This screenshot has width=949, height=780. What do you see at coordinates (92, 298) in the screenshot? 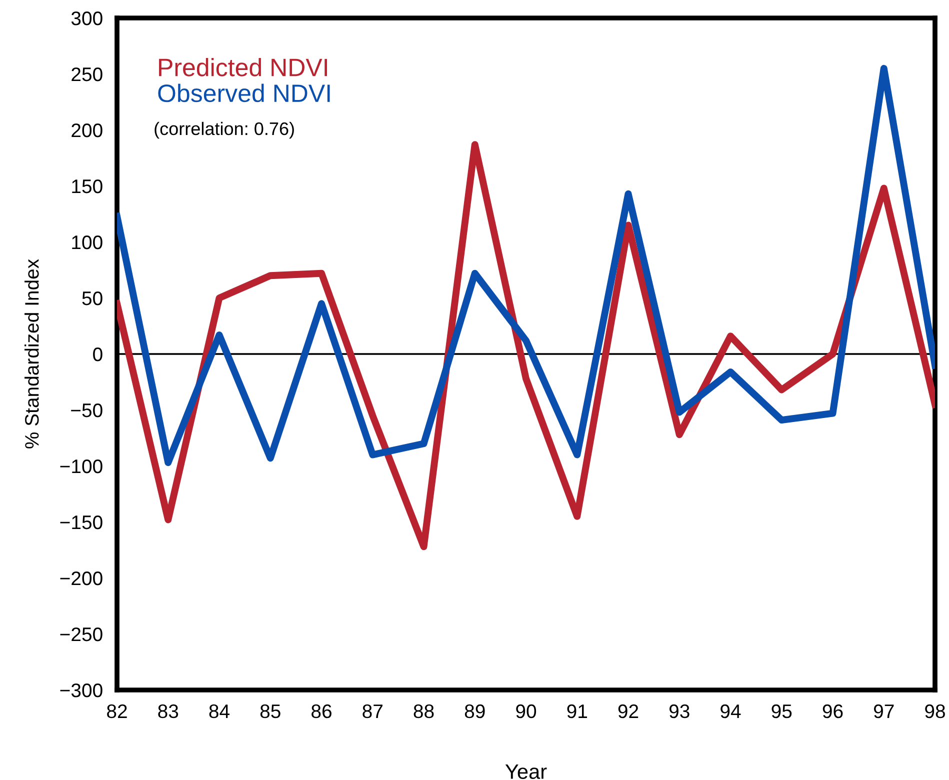
I see `y-tick-label: 50` at bounding box center [92, 298].